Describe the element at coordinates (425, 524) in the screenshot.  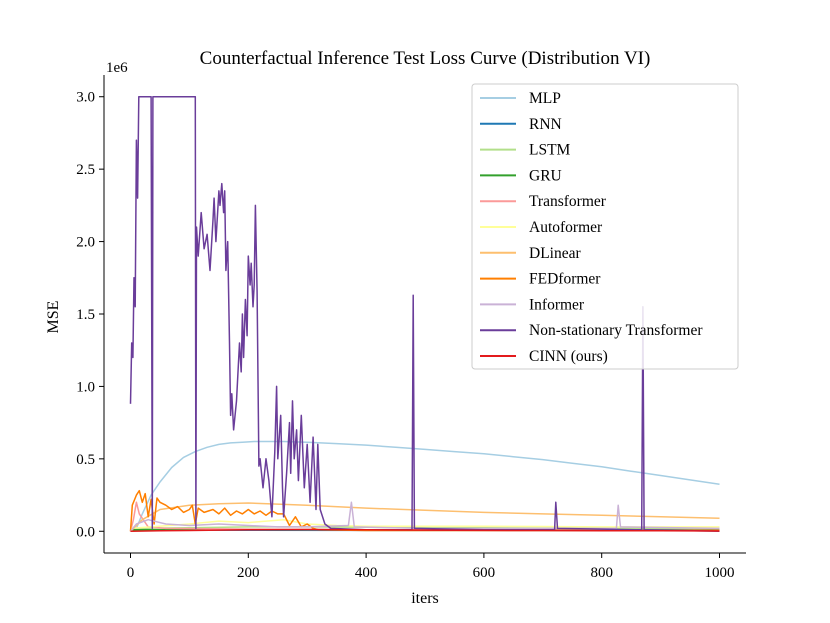
I see `series-line-autoformer` at that location.